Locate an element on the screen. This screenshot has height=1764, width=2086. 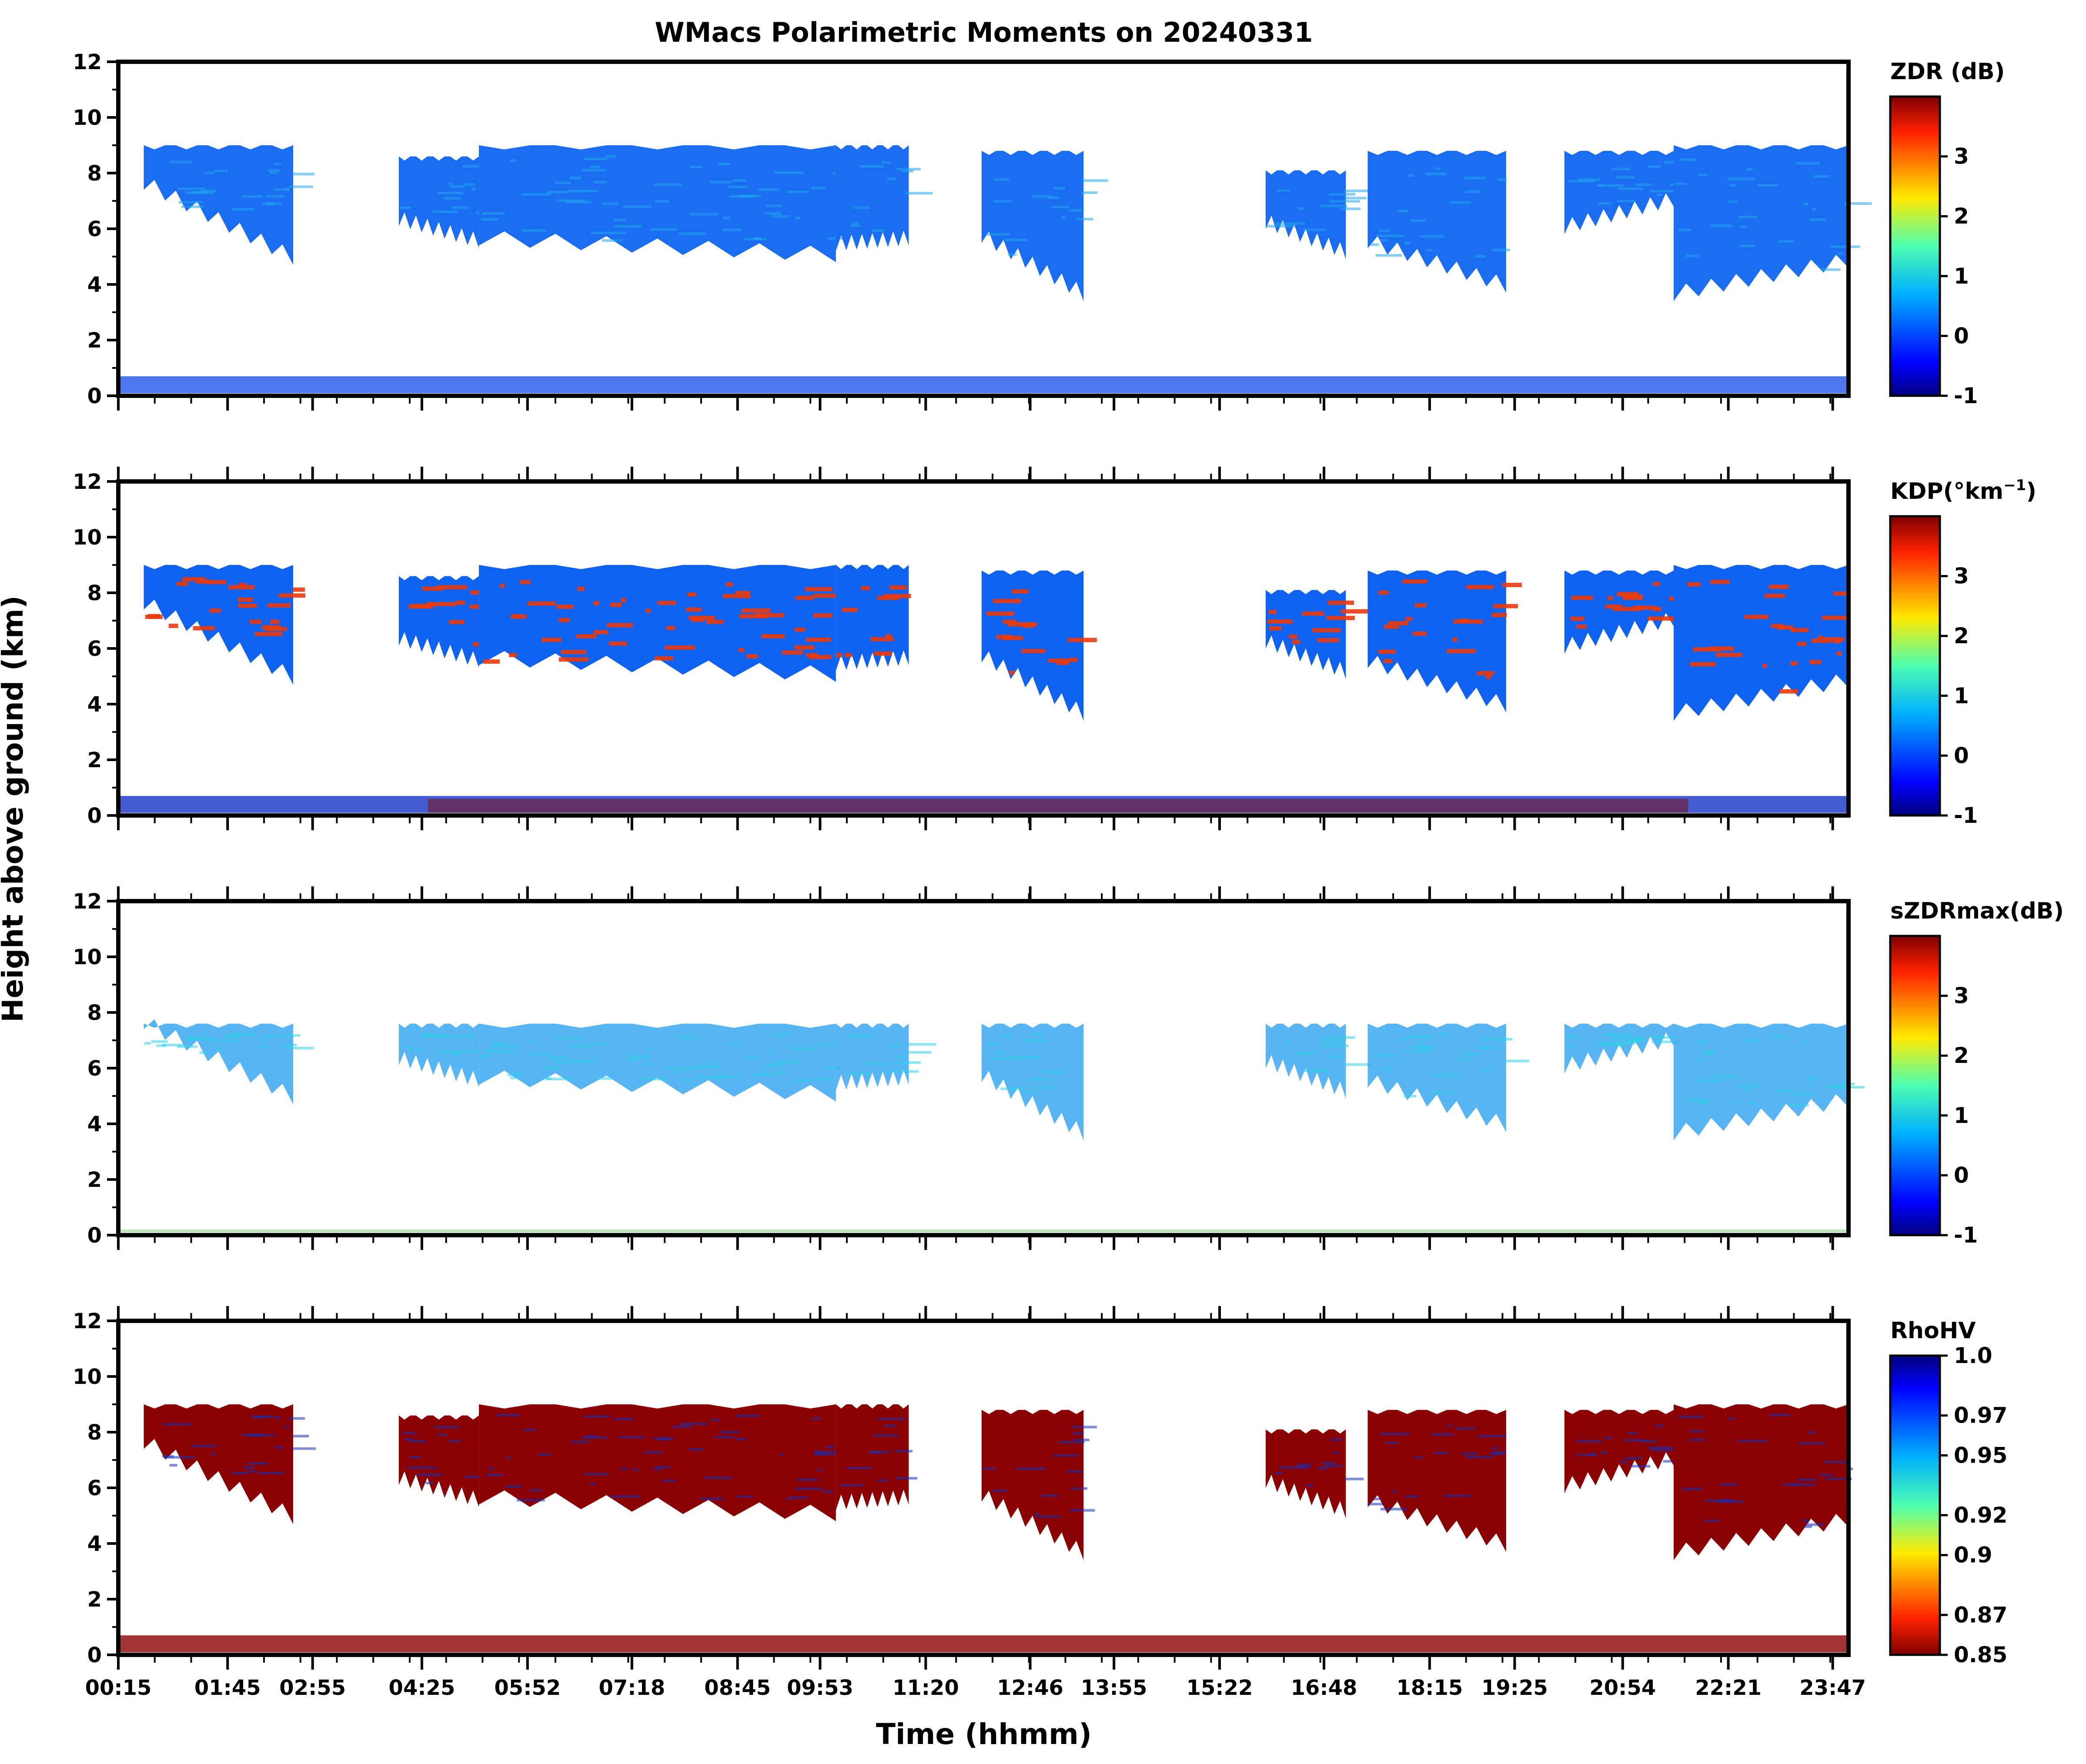
colorbar-title: ZDR (dB) is located at coordinates (1947, 72).